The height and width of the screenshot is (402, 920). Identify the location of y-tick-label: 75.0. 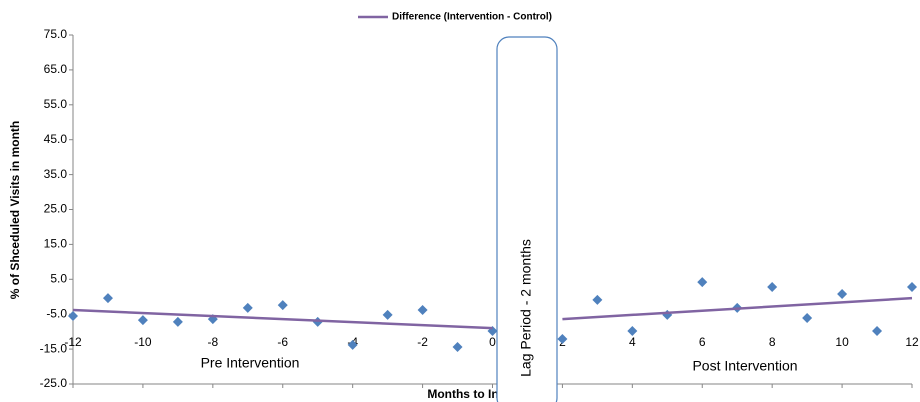
(56, 34).